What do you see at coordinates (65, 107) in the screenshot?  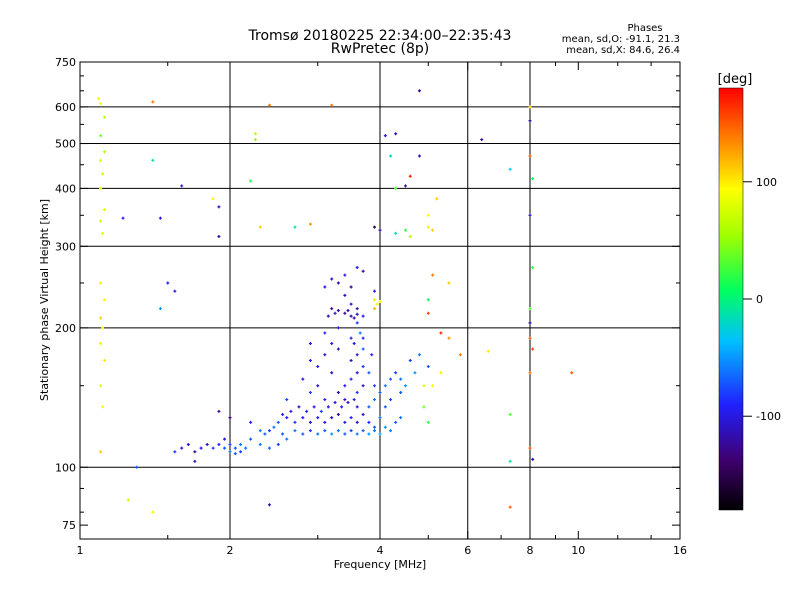 I see `y-tick-label: 600` at bounding box center [65, 107].